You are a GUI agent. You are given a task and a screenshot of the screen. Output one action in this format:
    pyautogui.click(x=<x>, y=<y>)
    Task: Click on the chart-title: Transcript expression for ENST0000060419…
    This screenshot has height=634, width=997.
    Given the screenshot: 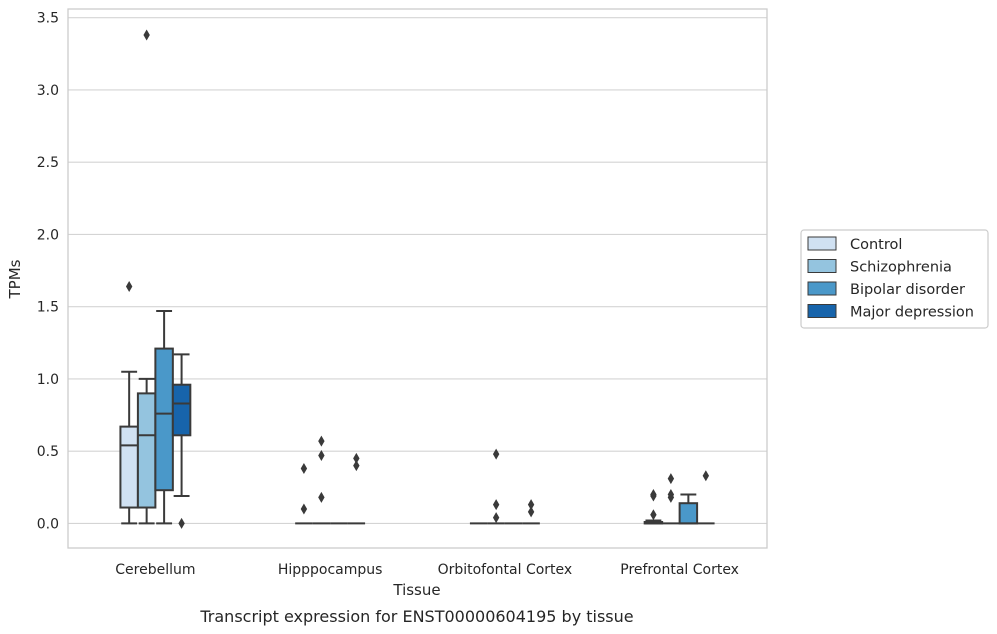 What is the action you would take?
    pyautogui.click(x=416, y=616)
    